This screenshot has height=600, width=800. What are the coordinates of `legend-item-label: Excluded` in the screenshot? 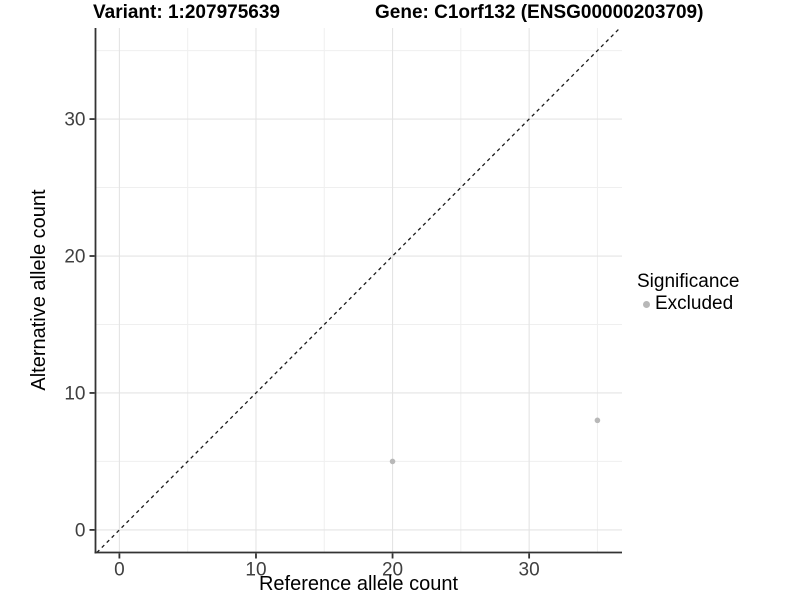 It's located at (694, 303).